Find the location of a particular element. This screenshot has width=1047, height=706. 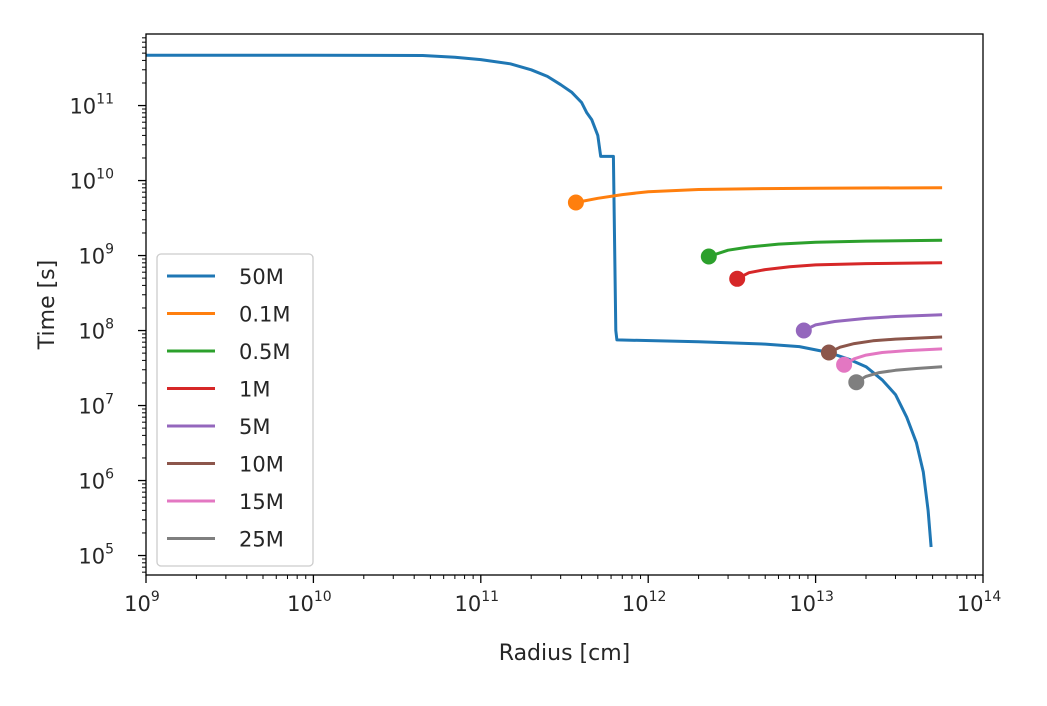

x-axis: 109 1010 1011 1012 1013 1014 is located at coordinates (562, 595).